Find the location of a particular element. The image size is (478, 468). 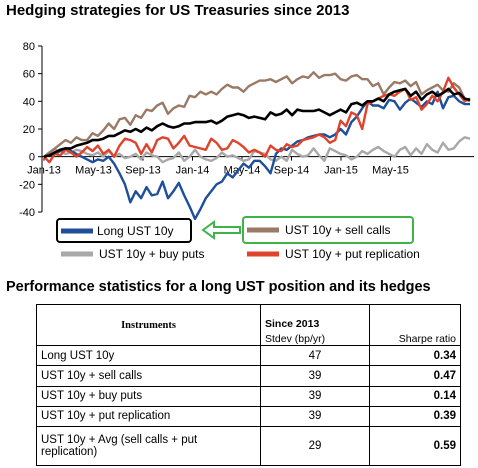

legend-box-sell-calls is located at coordinates (328, 230).